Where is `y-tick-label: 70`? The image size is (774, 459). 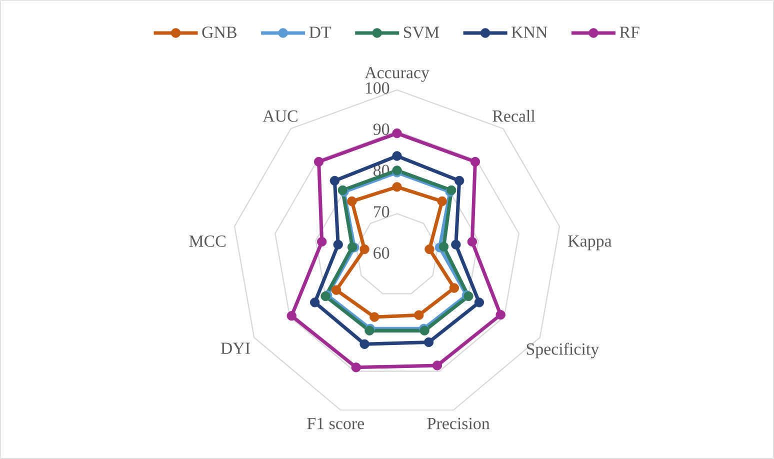
y-tick-label: 70 is located at coordinates (382, 212).